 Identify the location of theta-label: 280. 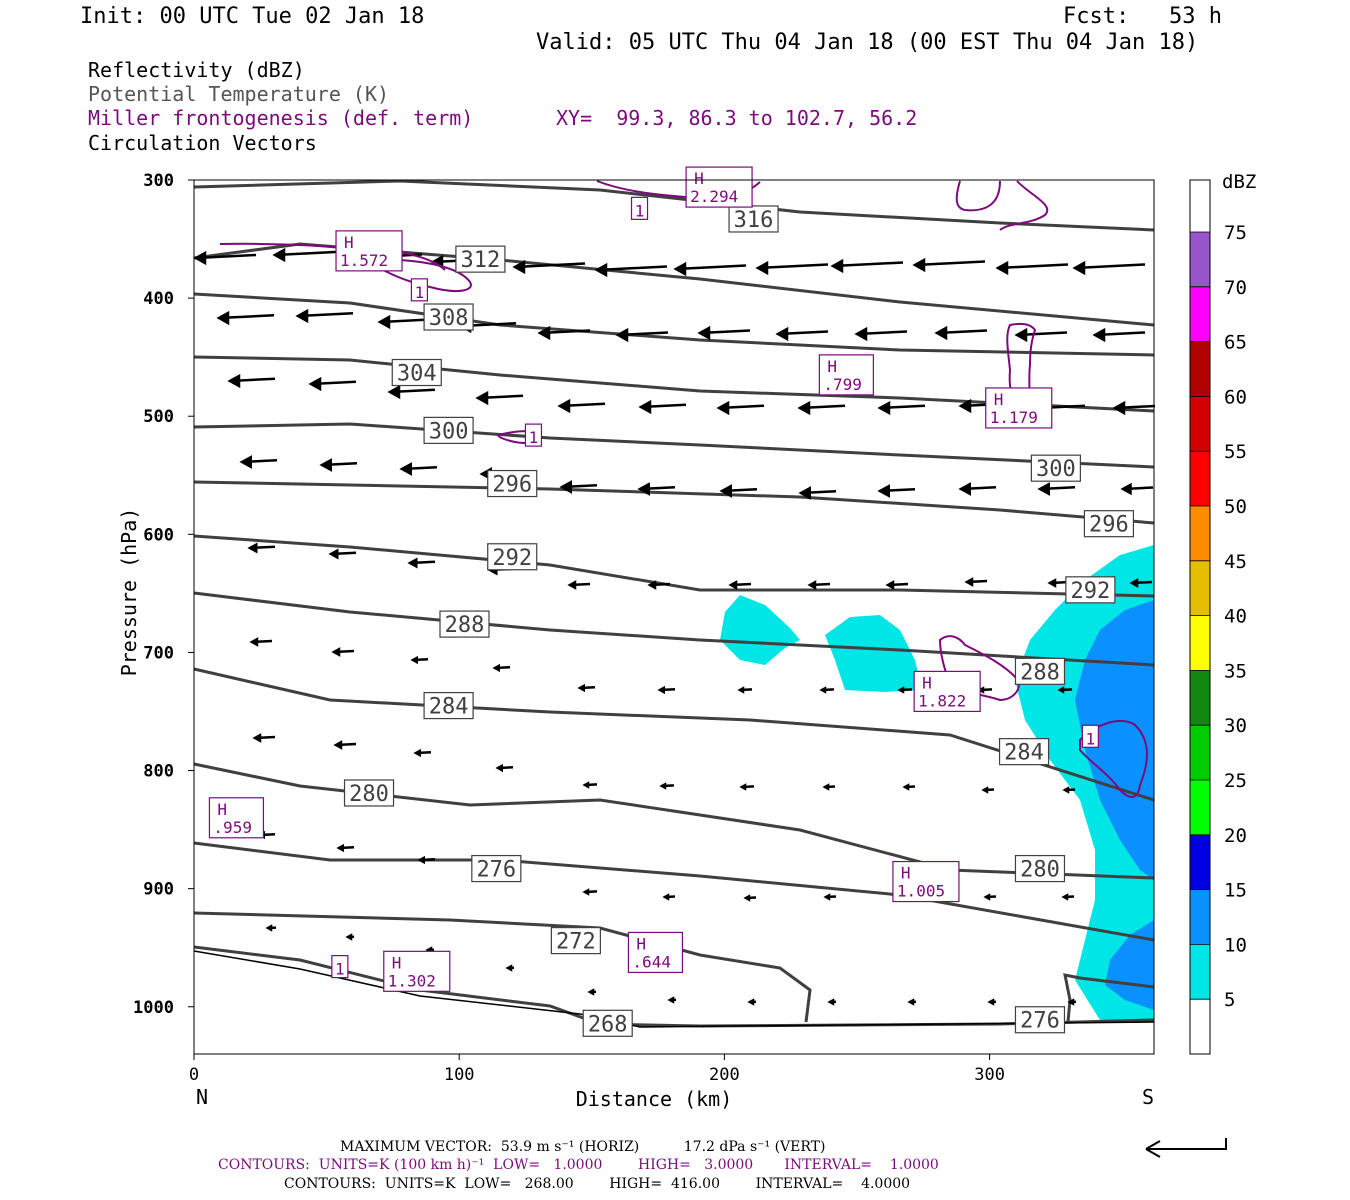
(1040, 868).